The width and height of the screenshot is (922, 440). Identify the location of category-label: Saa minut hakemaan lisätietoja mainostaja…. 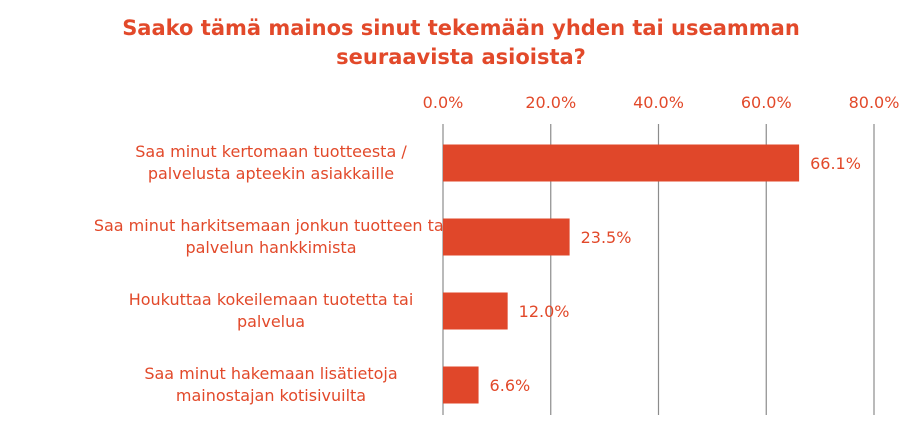
(270, 384).